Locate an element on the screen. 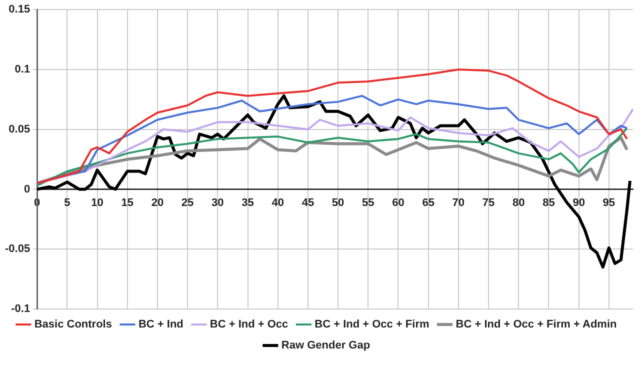 Image resolution: width=641 pixels, height=371 pixels. y-tick-label: 0.1 is located at coordinates (22, 70).